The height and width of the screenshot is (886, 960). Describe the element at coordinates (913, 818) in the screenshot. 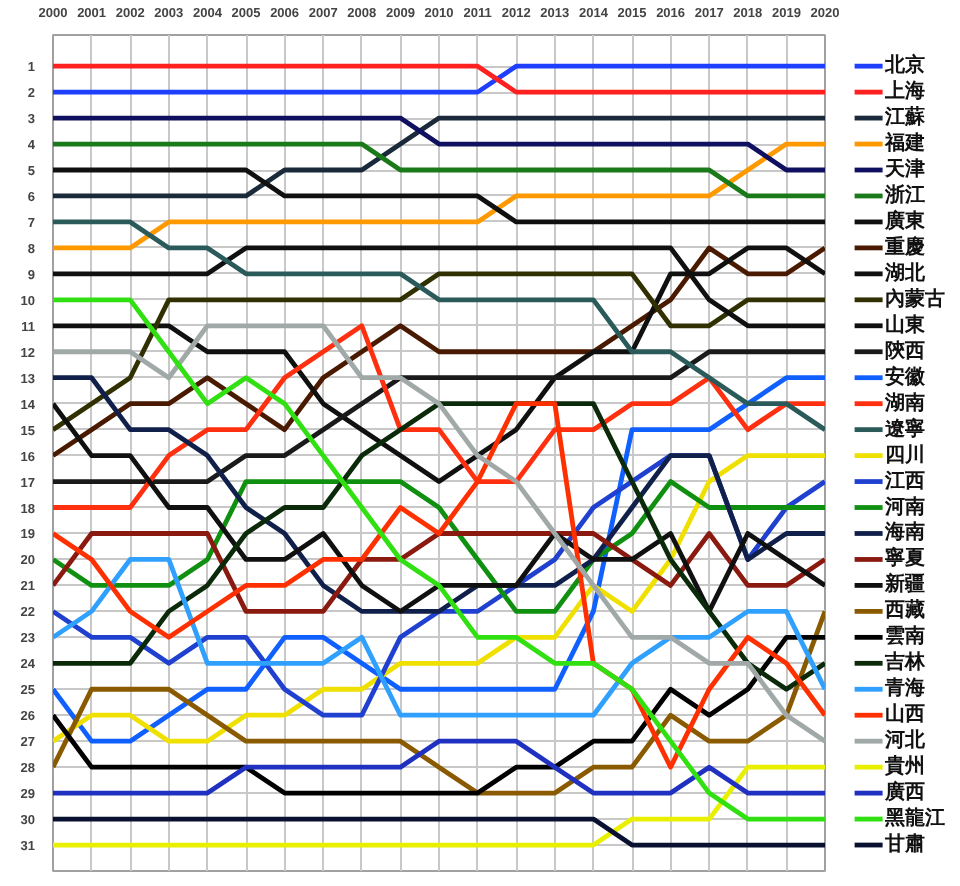

I see `legend-label: 黑龍江` at that location.